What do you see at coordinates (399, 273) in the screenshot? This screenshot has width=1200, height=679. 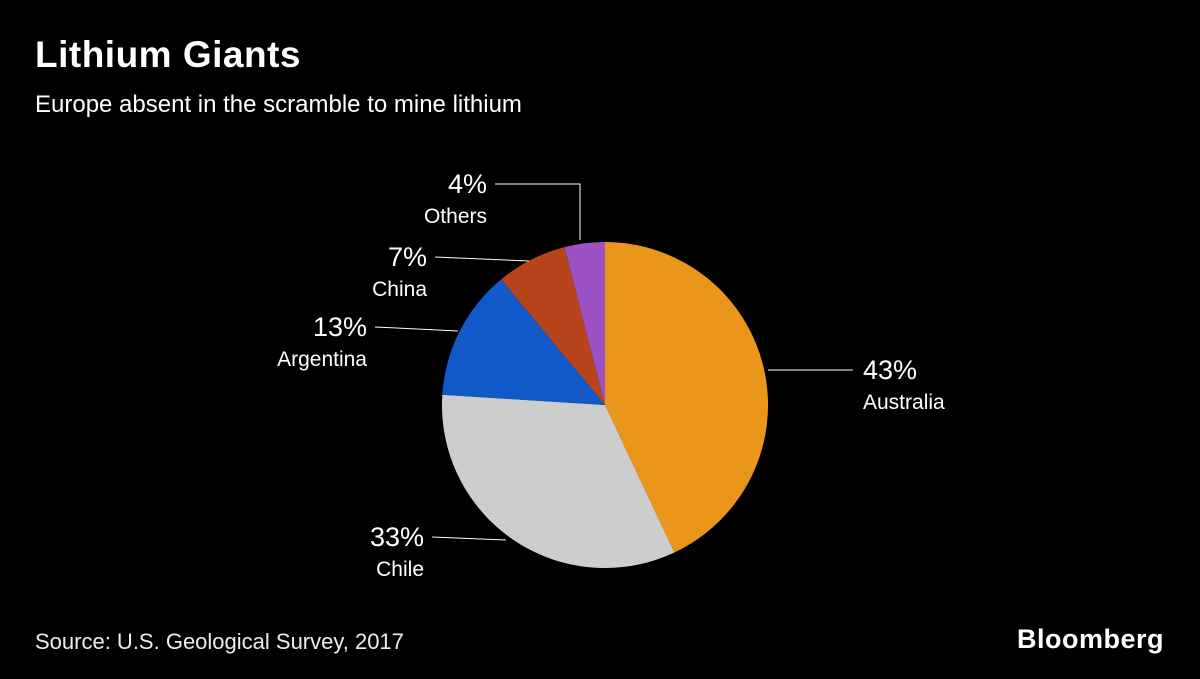 I see `slice-label-china: 7% China` at bounding box center [399, 273].